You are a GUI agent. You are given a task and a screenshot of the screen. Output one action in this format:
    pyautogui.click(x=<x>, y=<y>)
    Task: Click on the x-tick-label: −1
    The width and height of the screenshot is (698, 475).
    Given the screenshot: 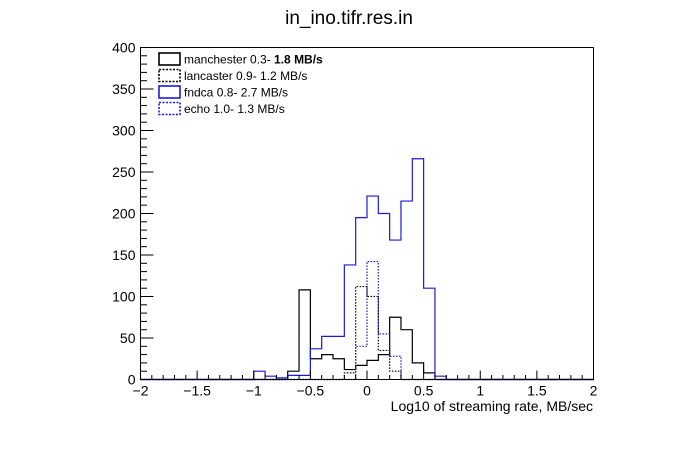 What is the action you would take?
    pyautogui.click(x=254, y=391)
    